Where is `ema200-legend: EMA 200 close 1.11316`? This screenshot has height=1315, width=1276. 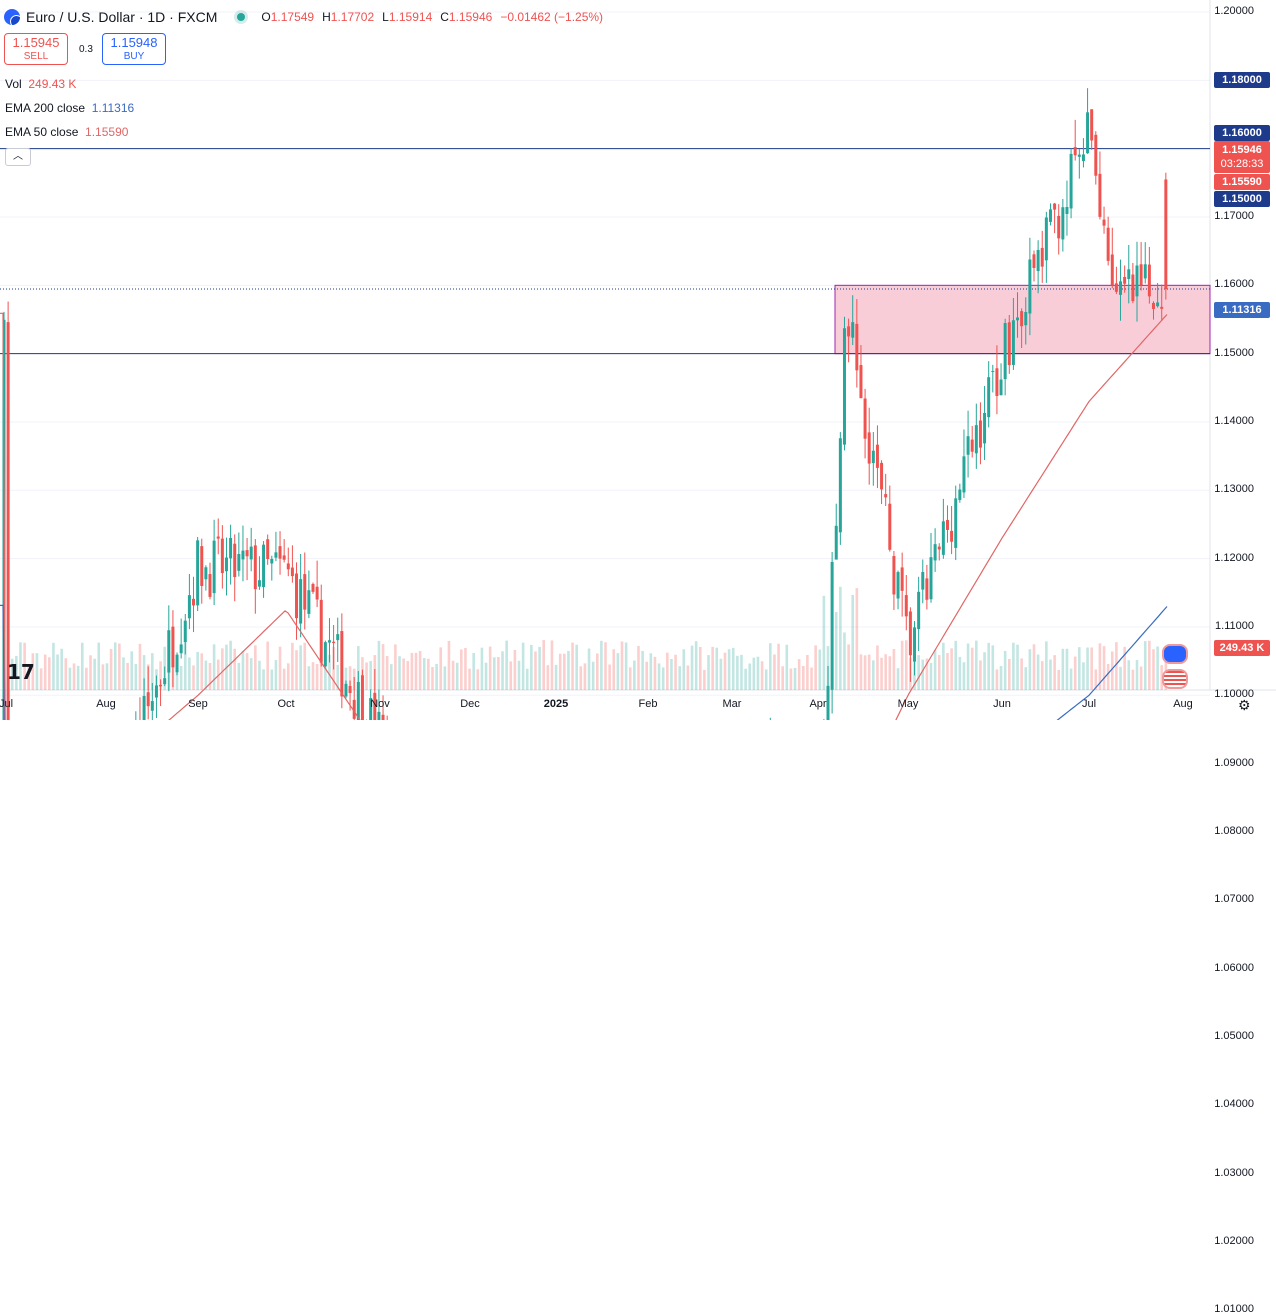
ema200-legend: EMA 200 close 1.11316 is located at coordinates (69, 108).